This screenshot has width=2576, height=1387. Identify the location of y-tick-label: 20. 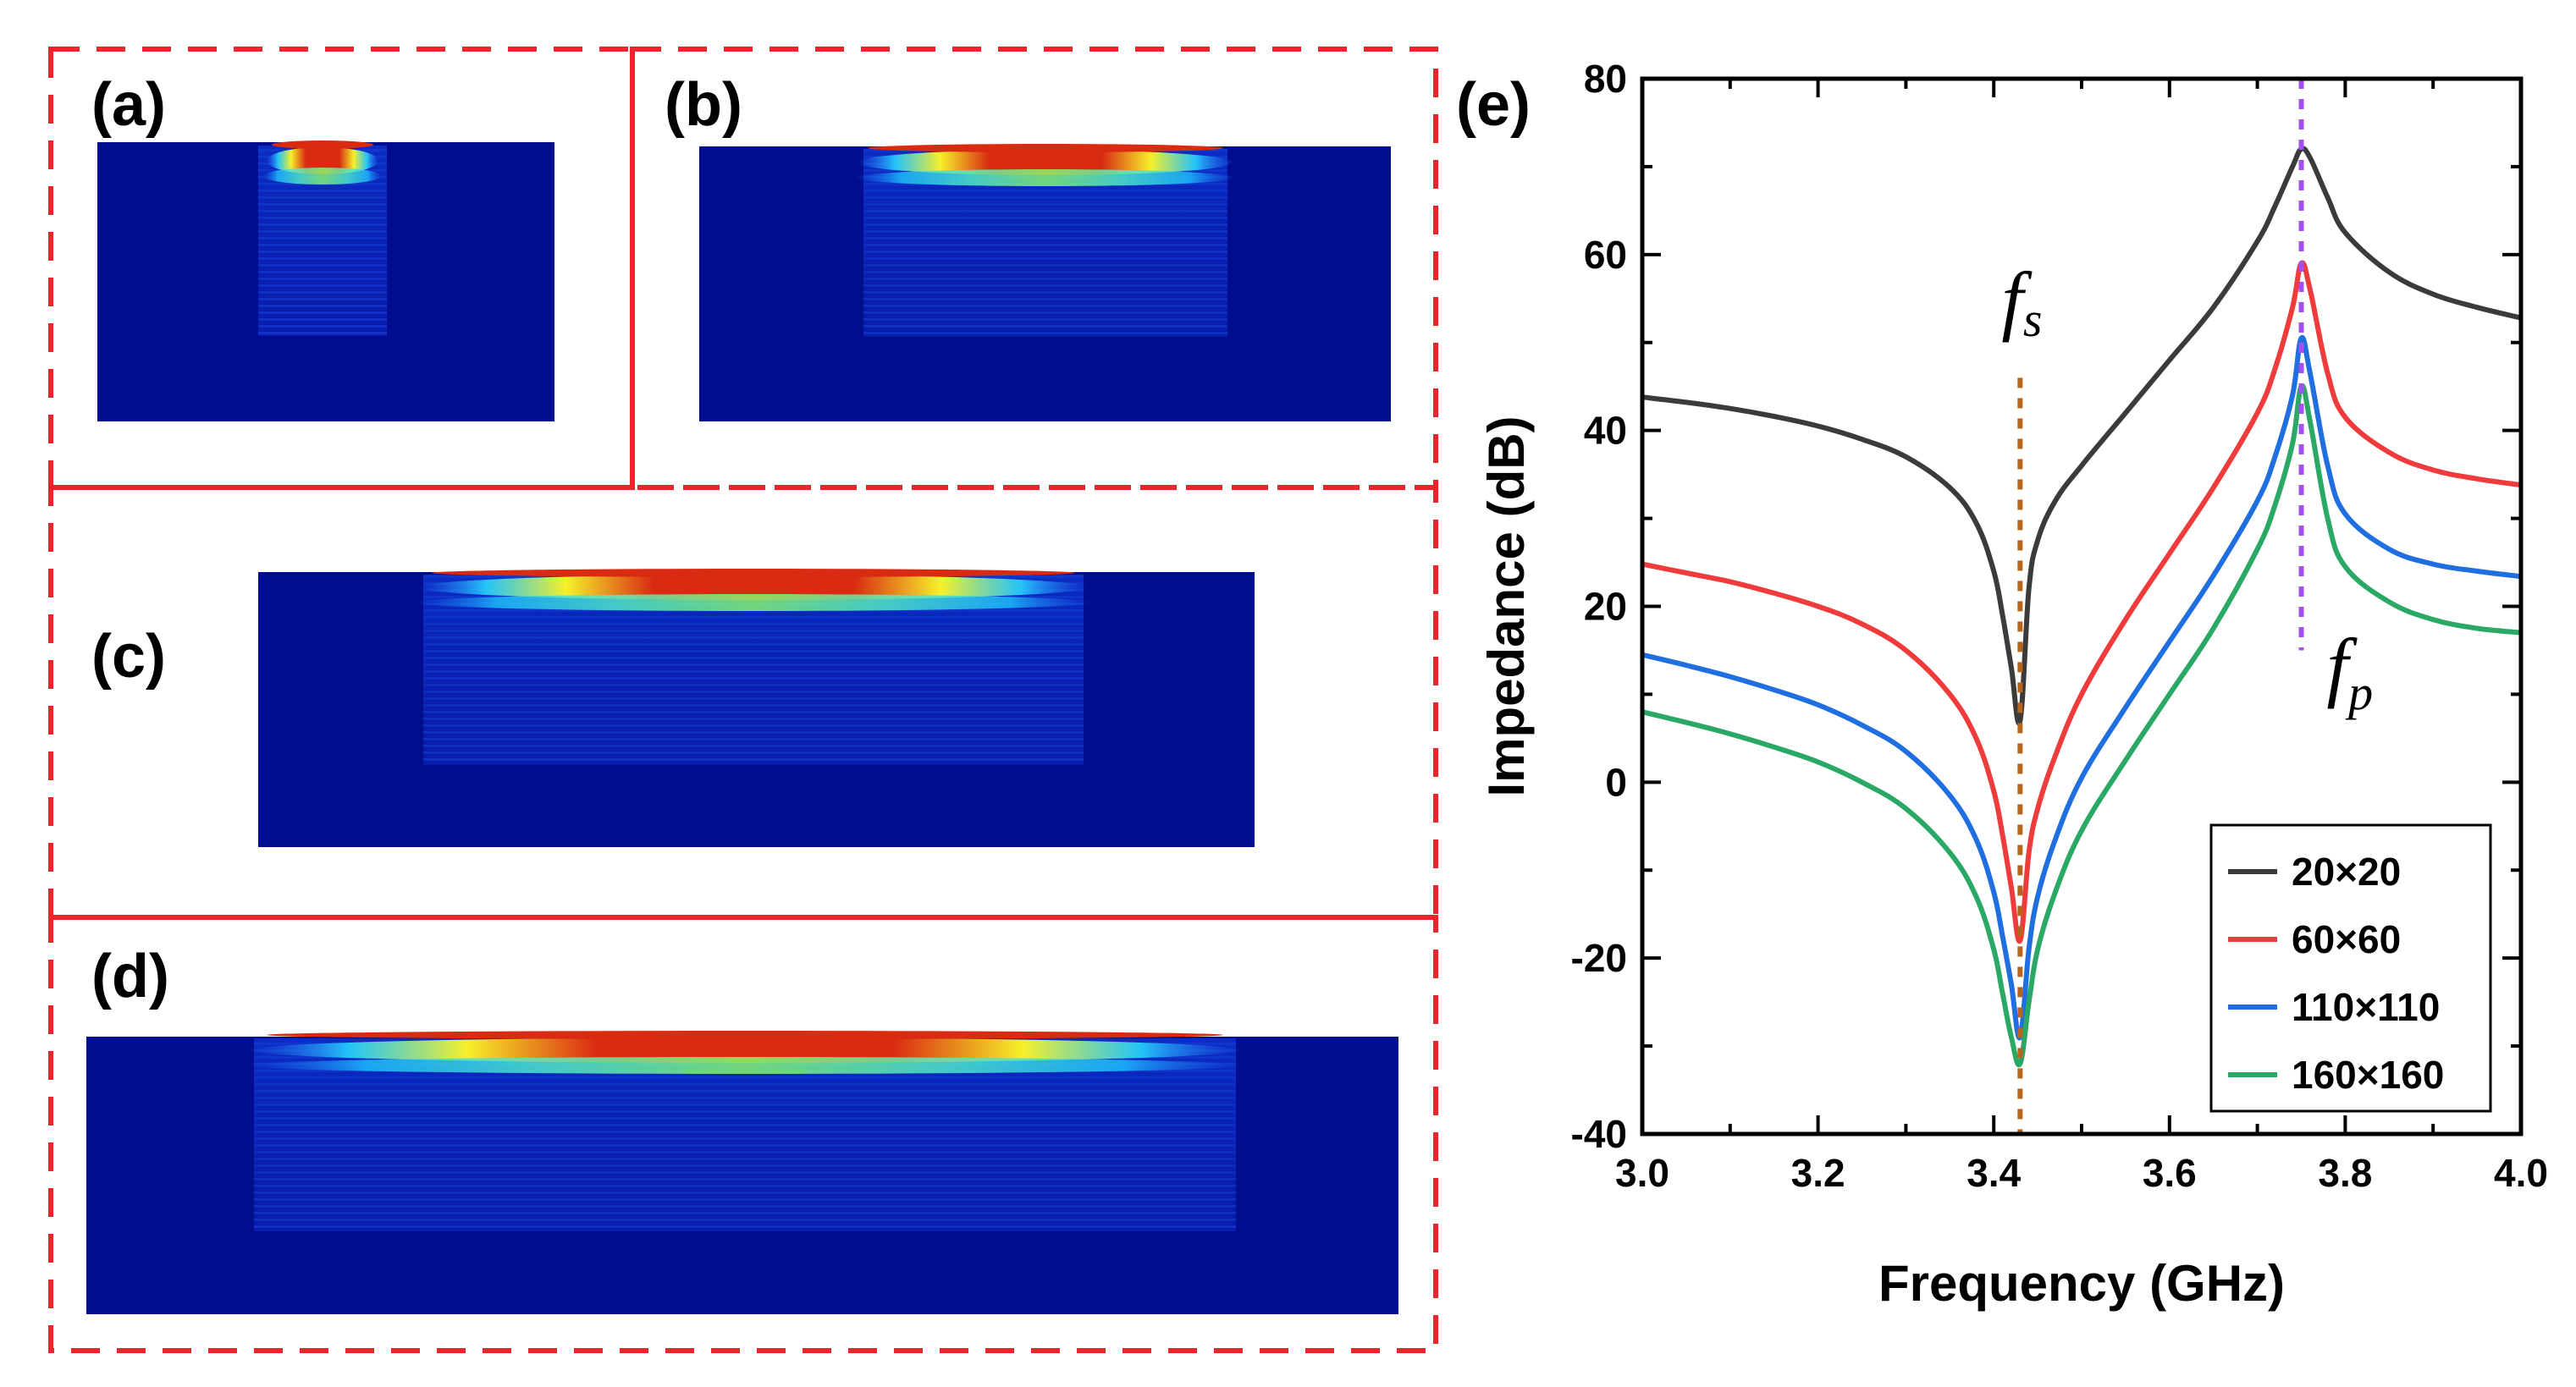
(1606, 607).